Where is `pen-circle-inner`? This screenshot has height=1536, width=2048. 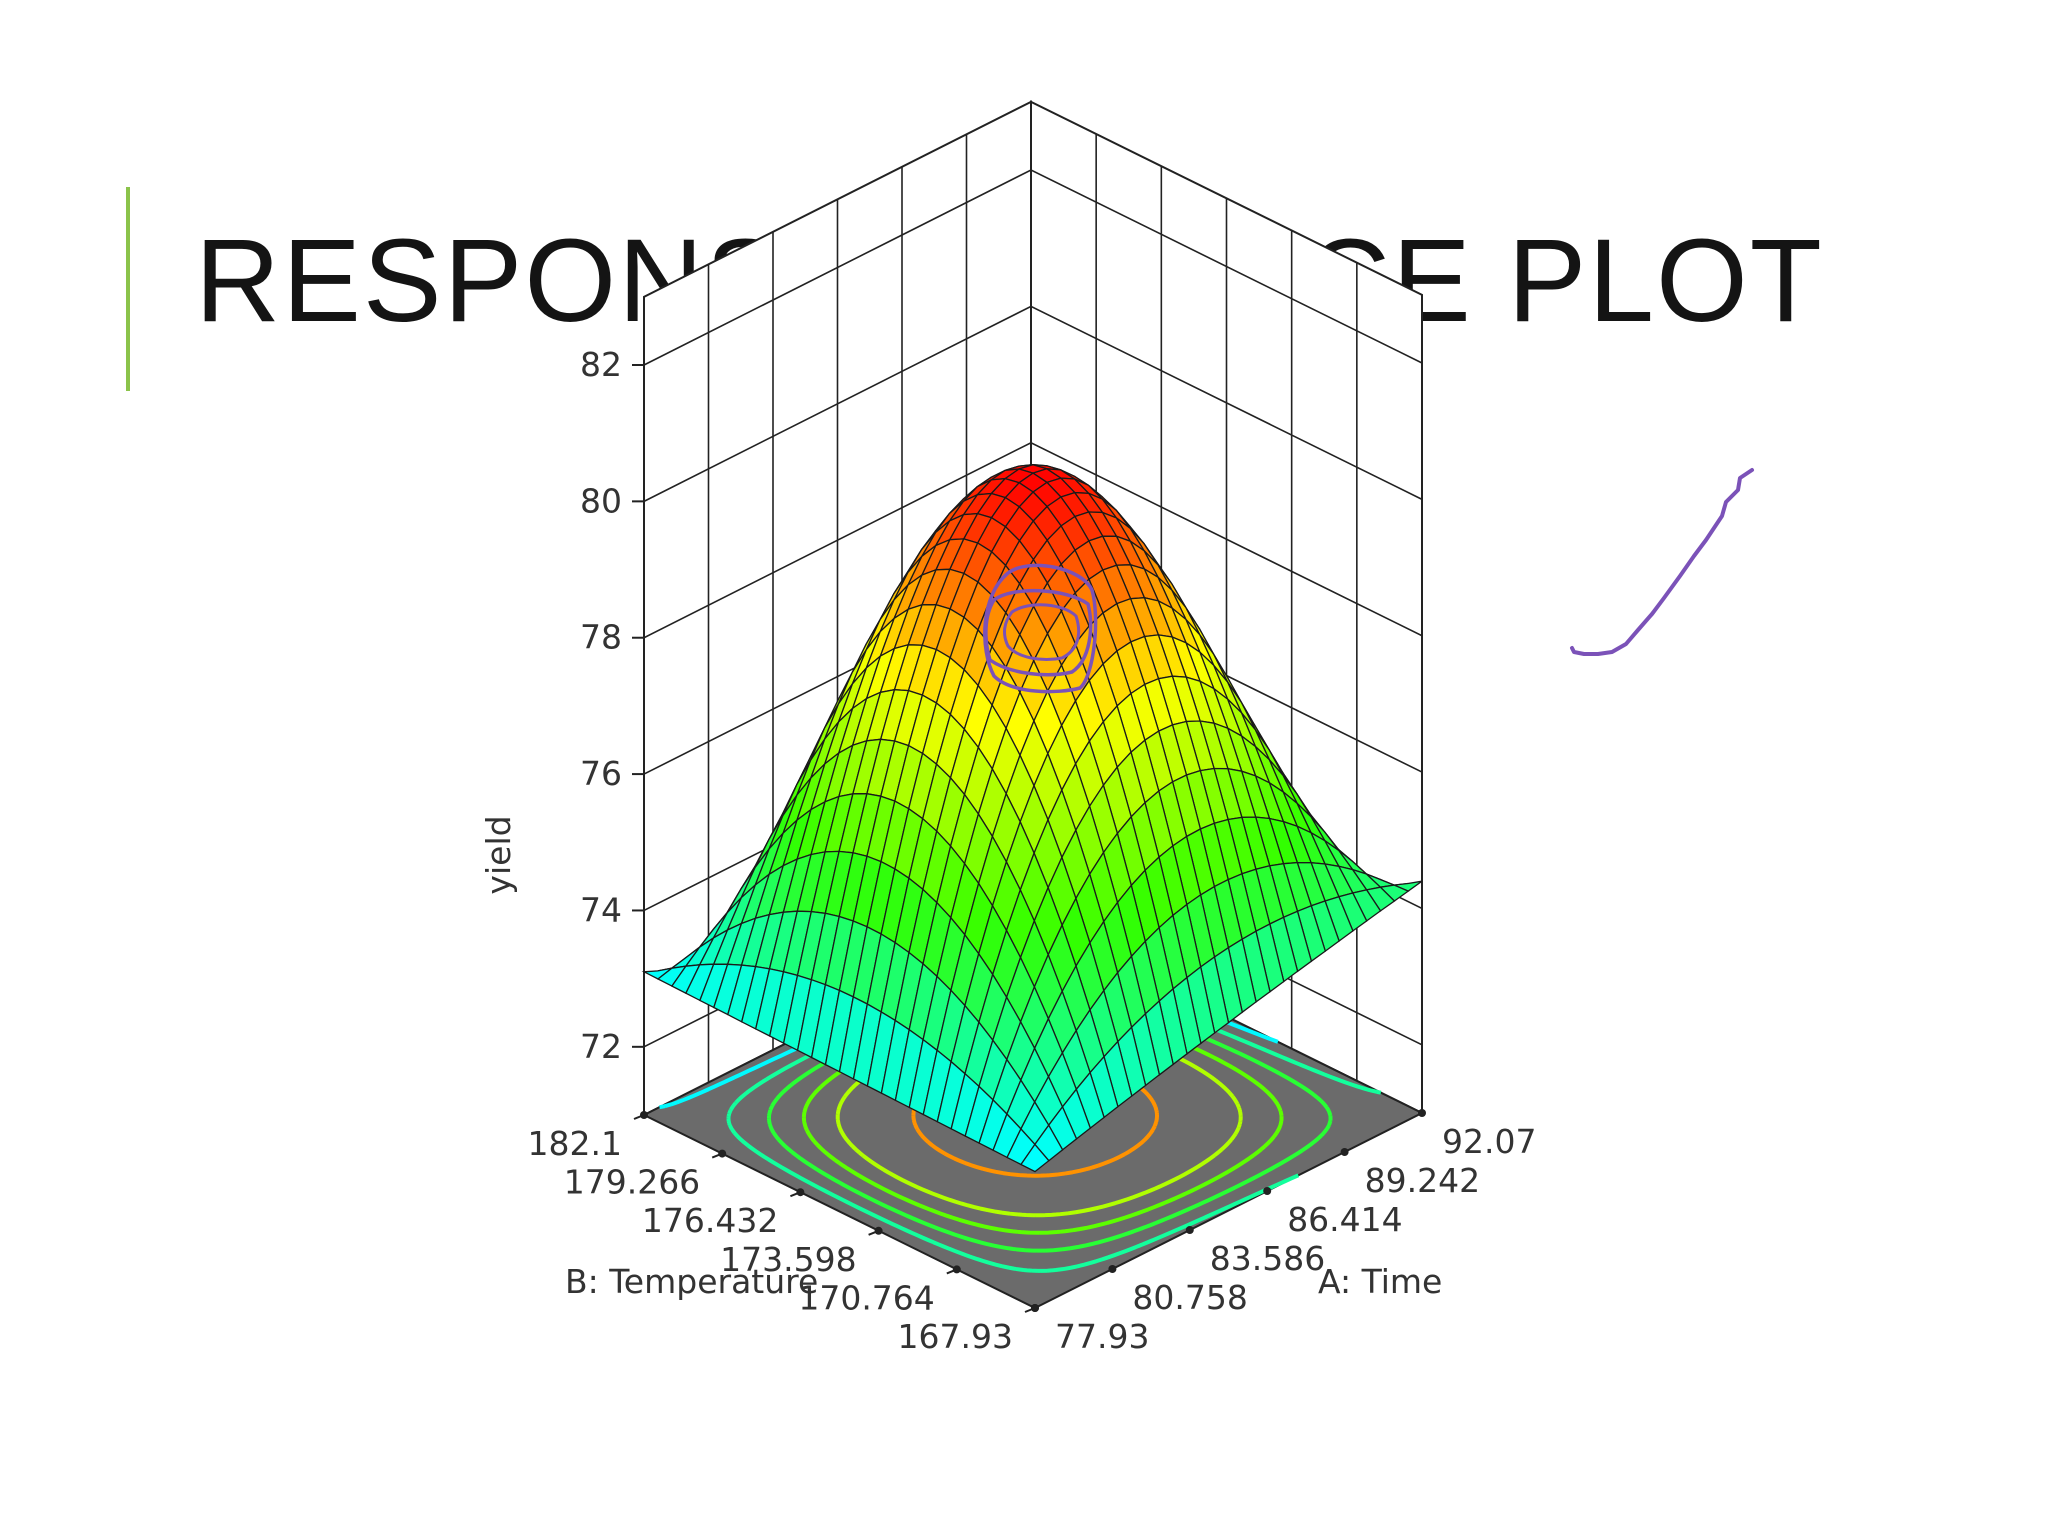 pen-circle-inner is located at coordinates (1042, 632).